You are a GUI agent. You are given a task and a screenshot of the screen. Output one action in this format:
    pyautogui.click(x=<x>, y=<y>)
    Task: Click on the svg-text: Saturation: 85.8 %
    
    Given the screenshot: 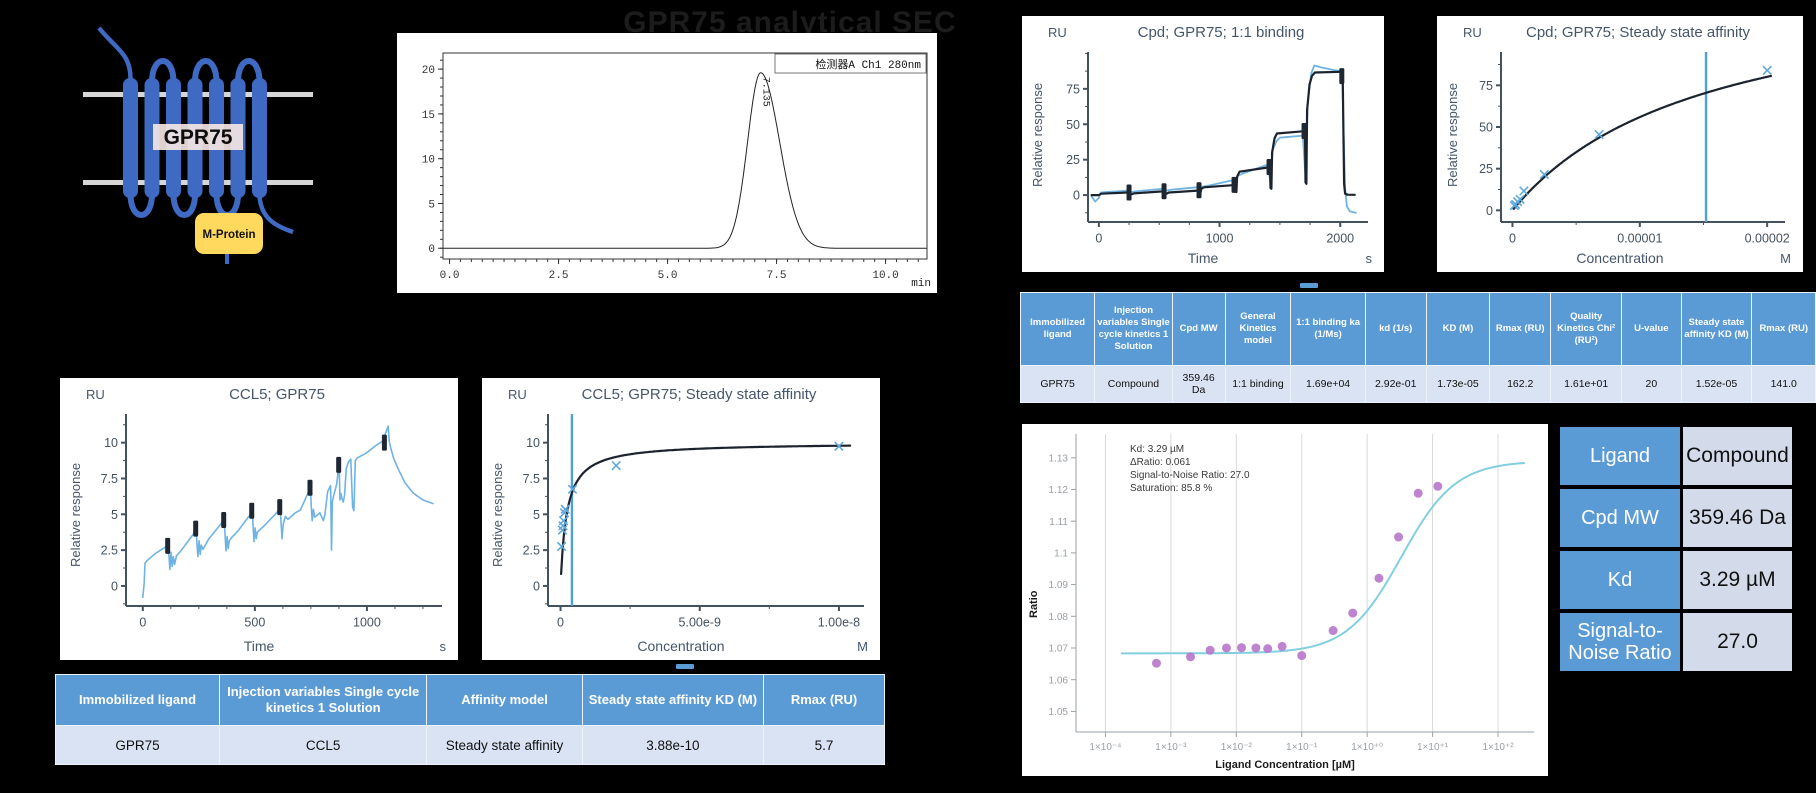 What is the action you would take?
    pyautogui.click(x=1171, y=488)
    